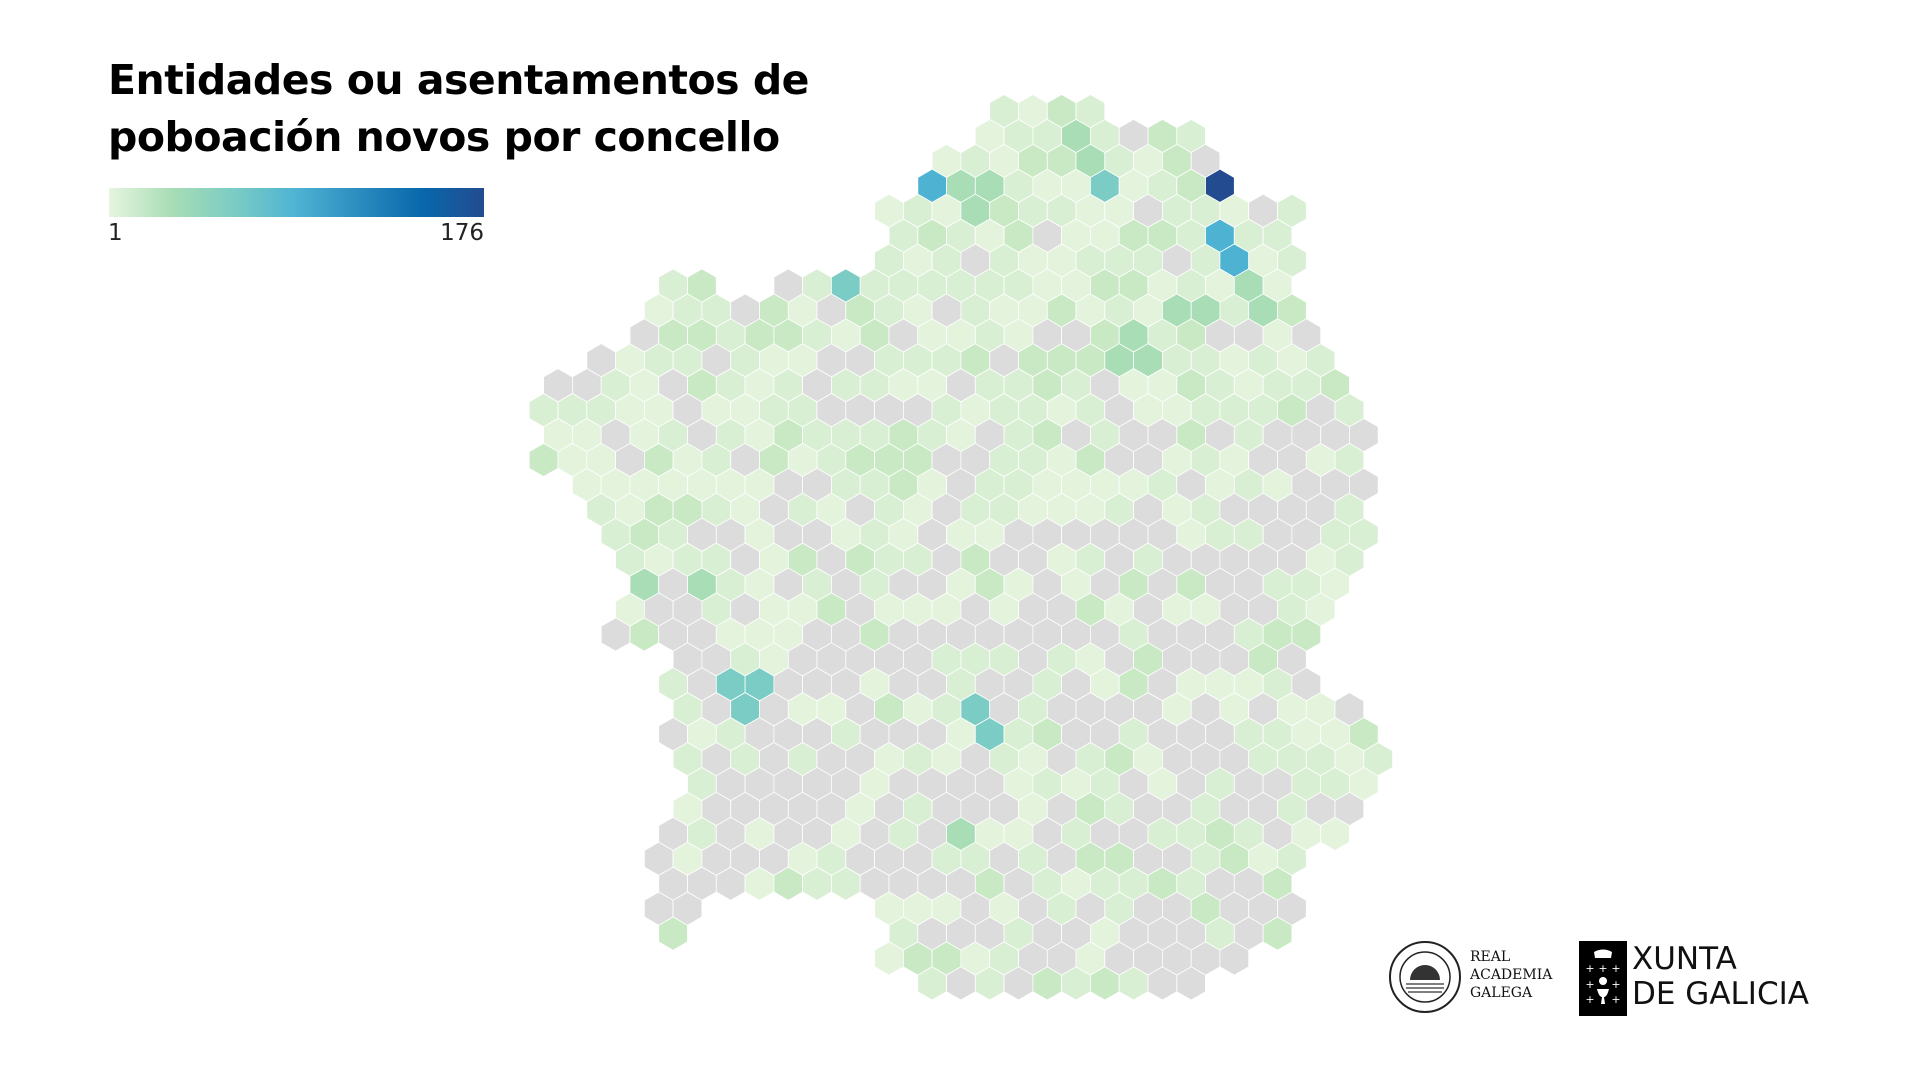 Image resolution: width=1920 pixels, height=1080 pixels. I want to click on xunta-emblem-logo: + + + + + + +, so click(1603, 978).